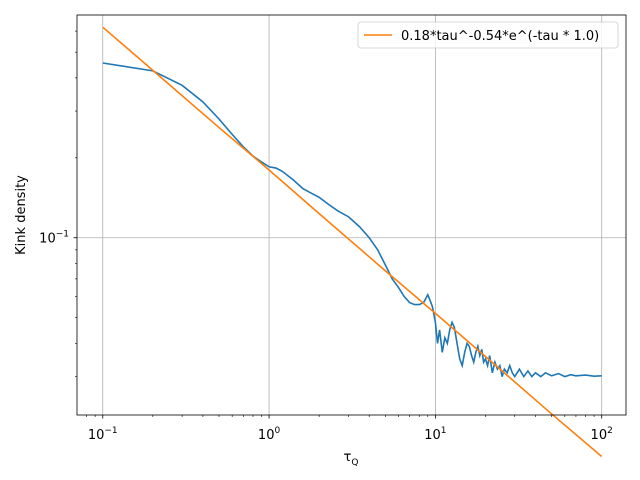 The height and width of the screenshot is (480, 640). Describe the element at coordinates (269, 434) in the screenshot. I see `x-tick-label-1: 10⁰` at that location.